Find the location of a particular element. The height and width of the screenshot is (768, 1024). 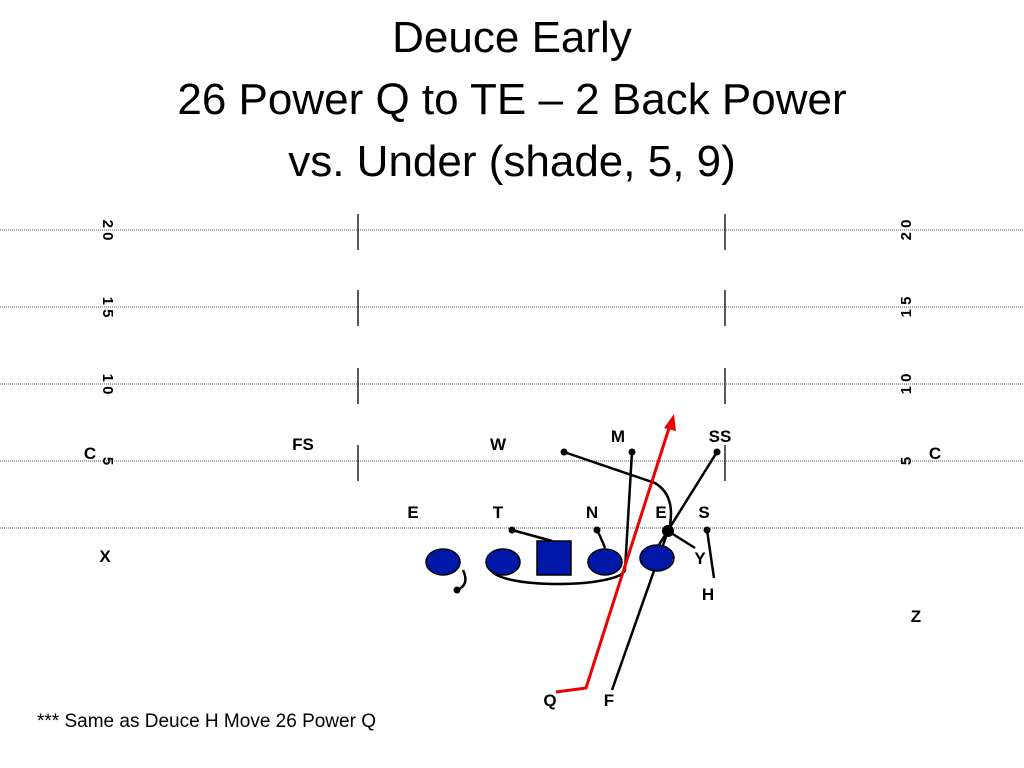

defender-label: S is located at coordinates (703, 512).